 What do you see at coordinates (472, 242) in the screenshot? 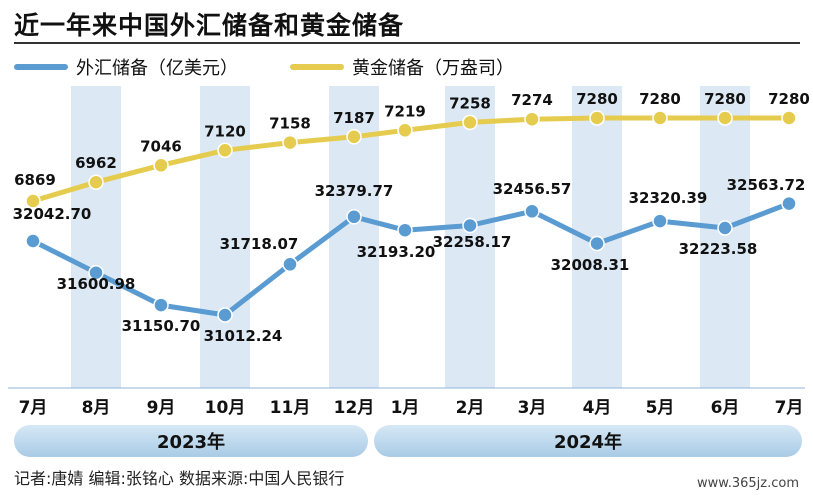
I see `forex-data-label: 32258.17` at bounding box center [472, 242].